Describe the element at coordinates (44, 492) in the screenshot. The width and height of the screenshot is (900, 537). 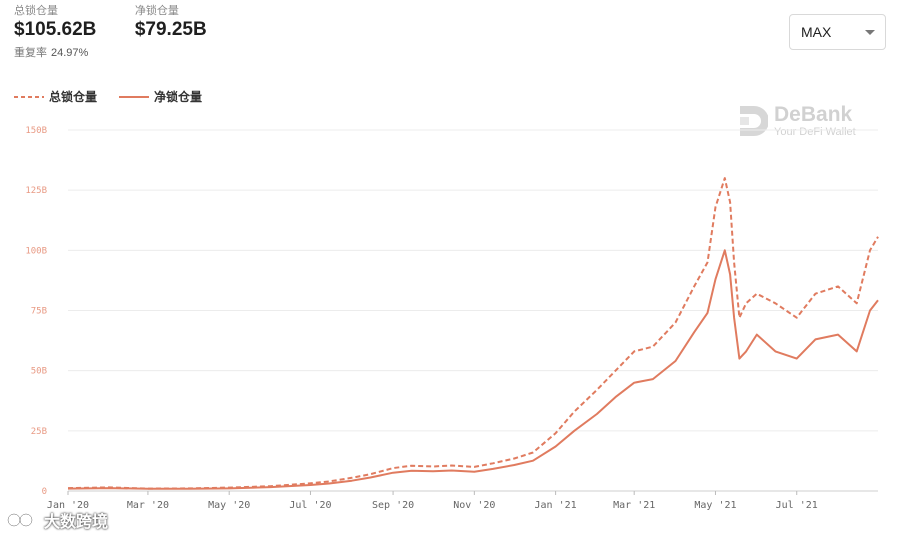
I see `y-tick-label: 0` at that location.